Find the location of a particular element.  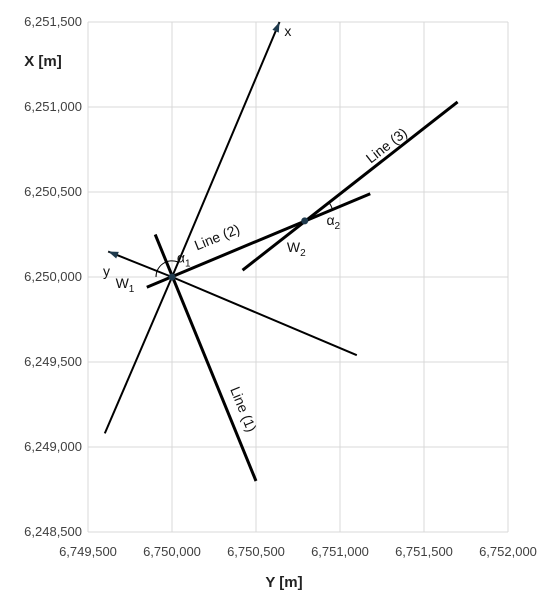

x-tick-label: 6,751,500 is located at coordinates (424, 551).